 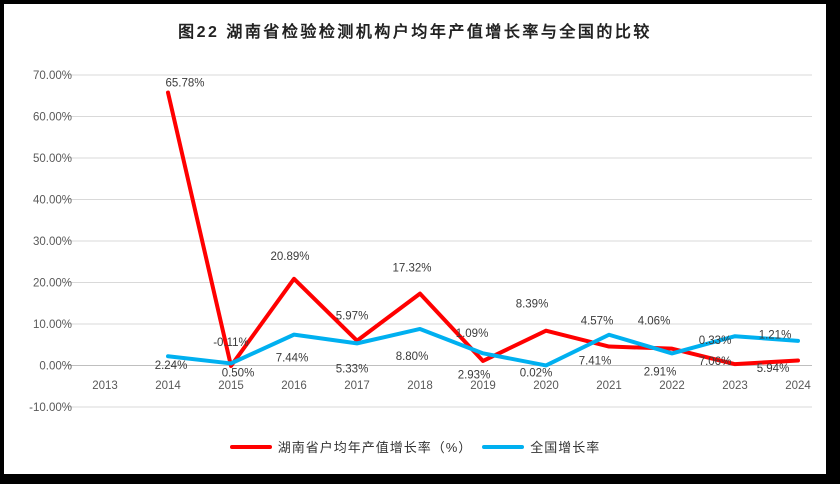 I want to click on data-label: 65.78%, so click(x=184, y=84).